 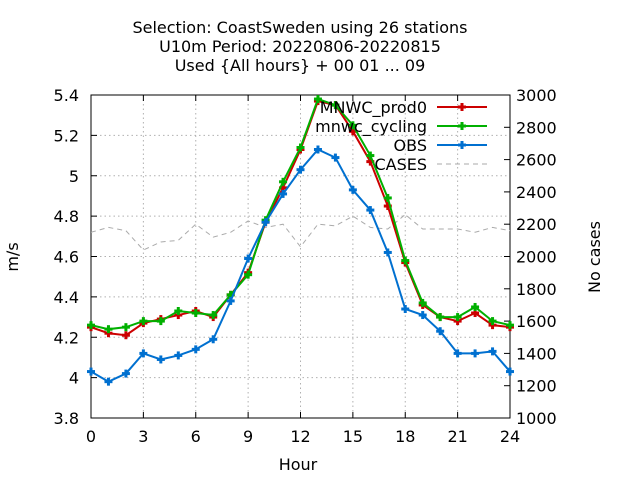 What do you see at coordinates (353, 436) in the screenshot?
I see `x-tick-label: 15` at bounding box center [353, 436].